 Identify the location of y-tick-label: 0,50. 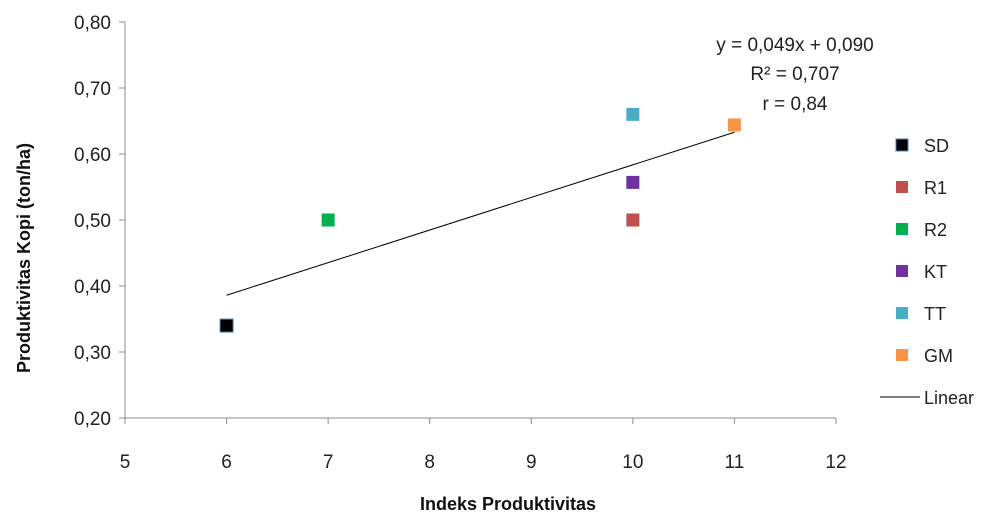
(92, 221).